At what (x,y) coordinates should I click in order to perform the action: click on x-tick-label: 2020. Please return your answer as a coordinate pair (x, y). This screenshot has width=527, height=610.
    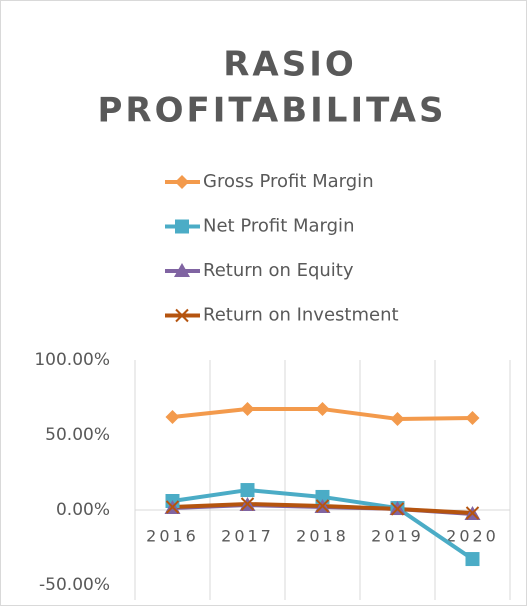
    Looking at the image, I should click on (472, 536).